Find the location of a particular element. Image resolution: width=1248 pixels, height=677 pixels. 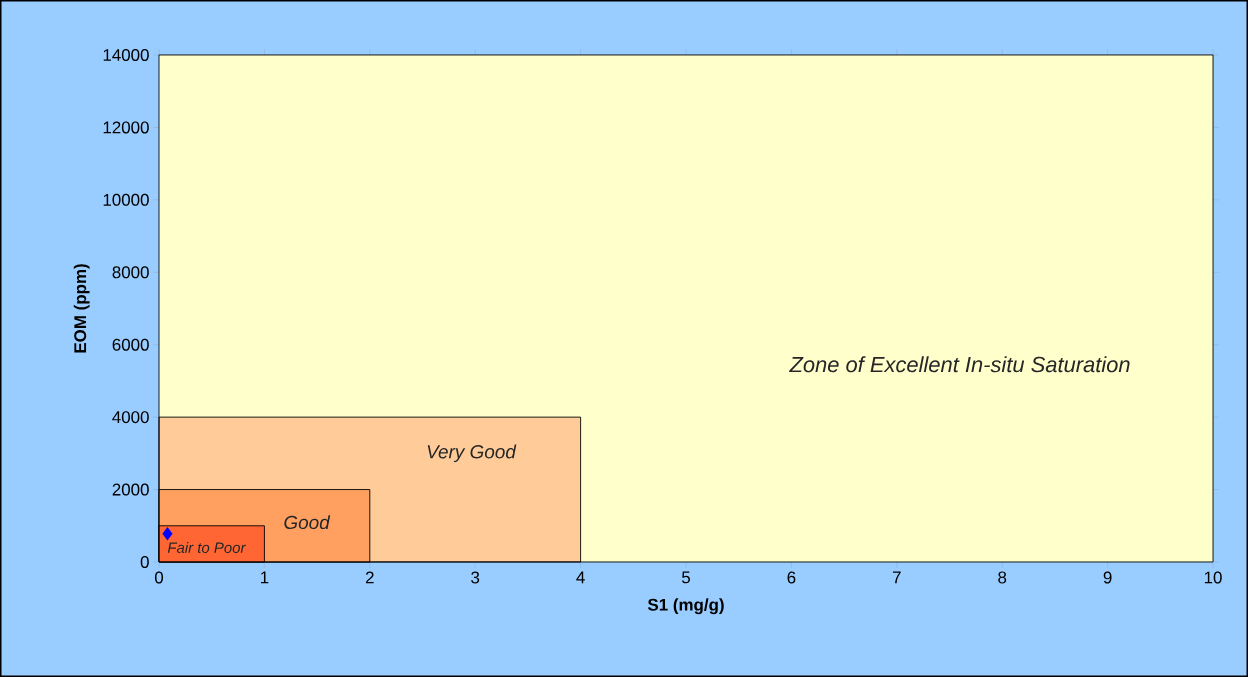

y-tick-label: 14000 is located at coordinates (126, 54).